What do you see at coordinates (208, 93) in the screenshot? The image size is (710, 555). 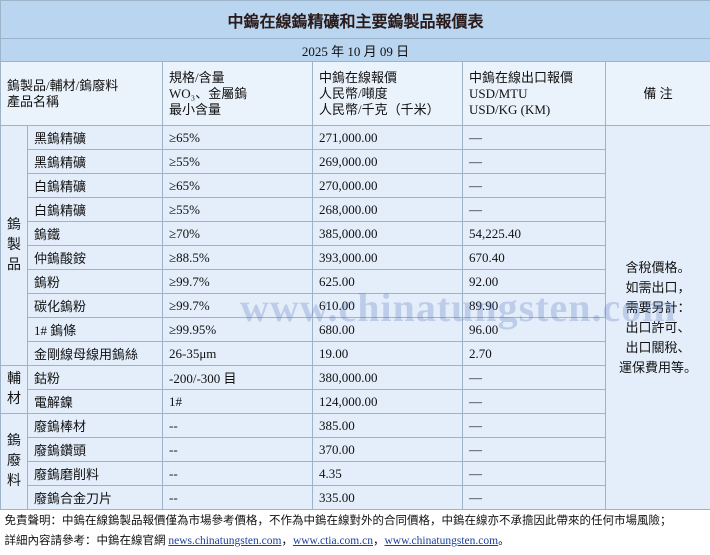 I see `header-line: WO₃、金屬鎢` at bounding box center [208, 93].